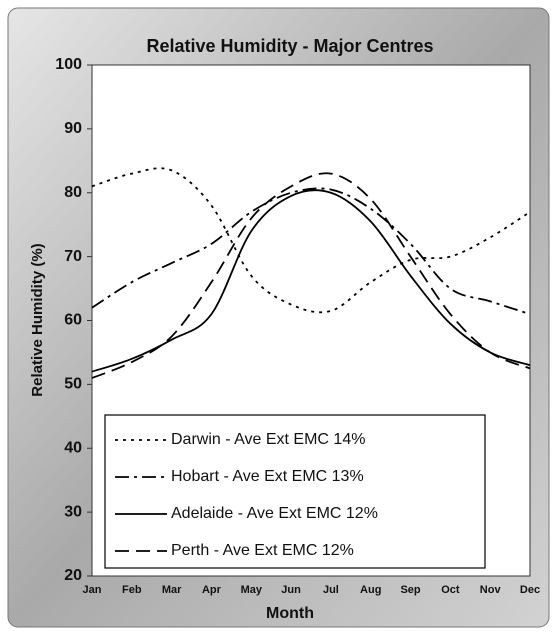 The height and width of the screenshot is (638, 558). I want to click on y-tick-label: 80, so click(73, 192).